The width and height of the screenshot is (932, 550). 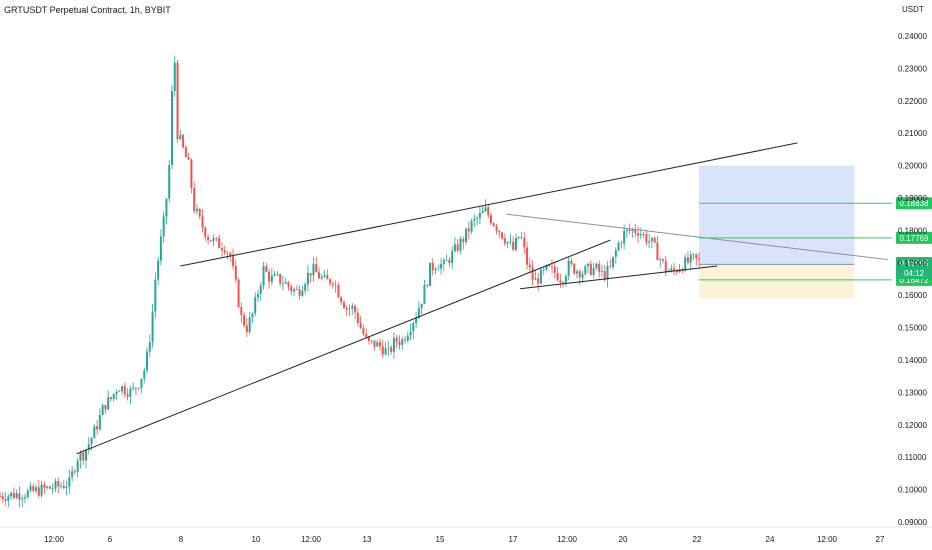 I want to click on x-tick-label: 20, so click(x=623, y=539).